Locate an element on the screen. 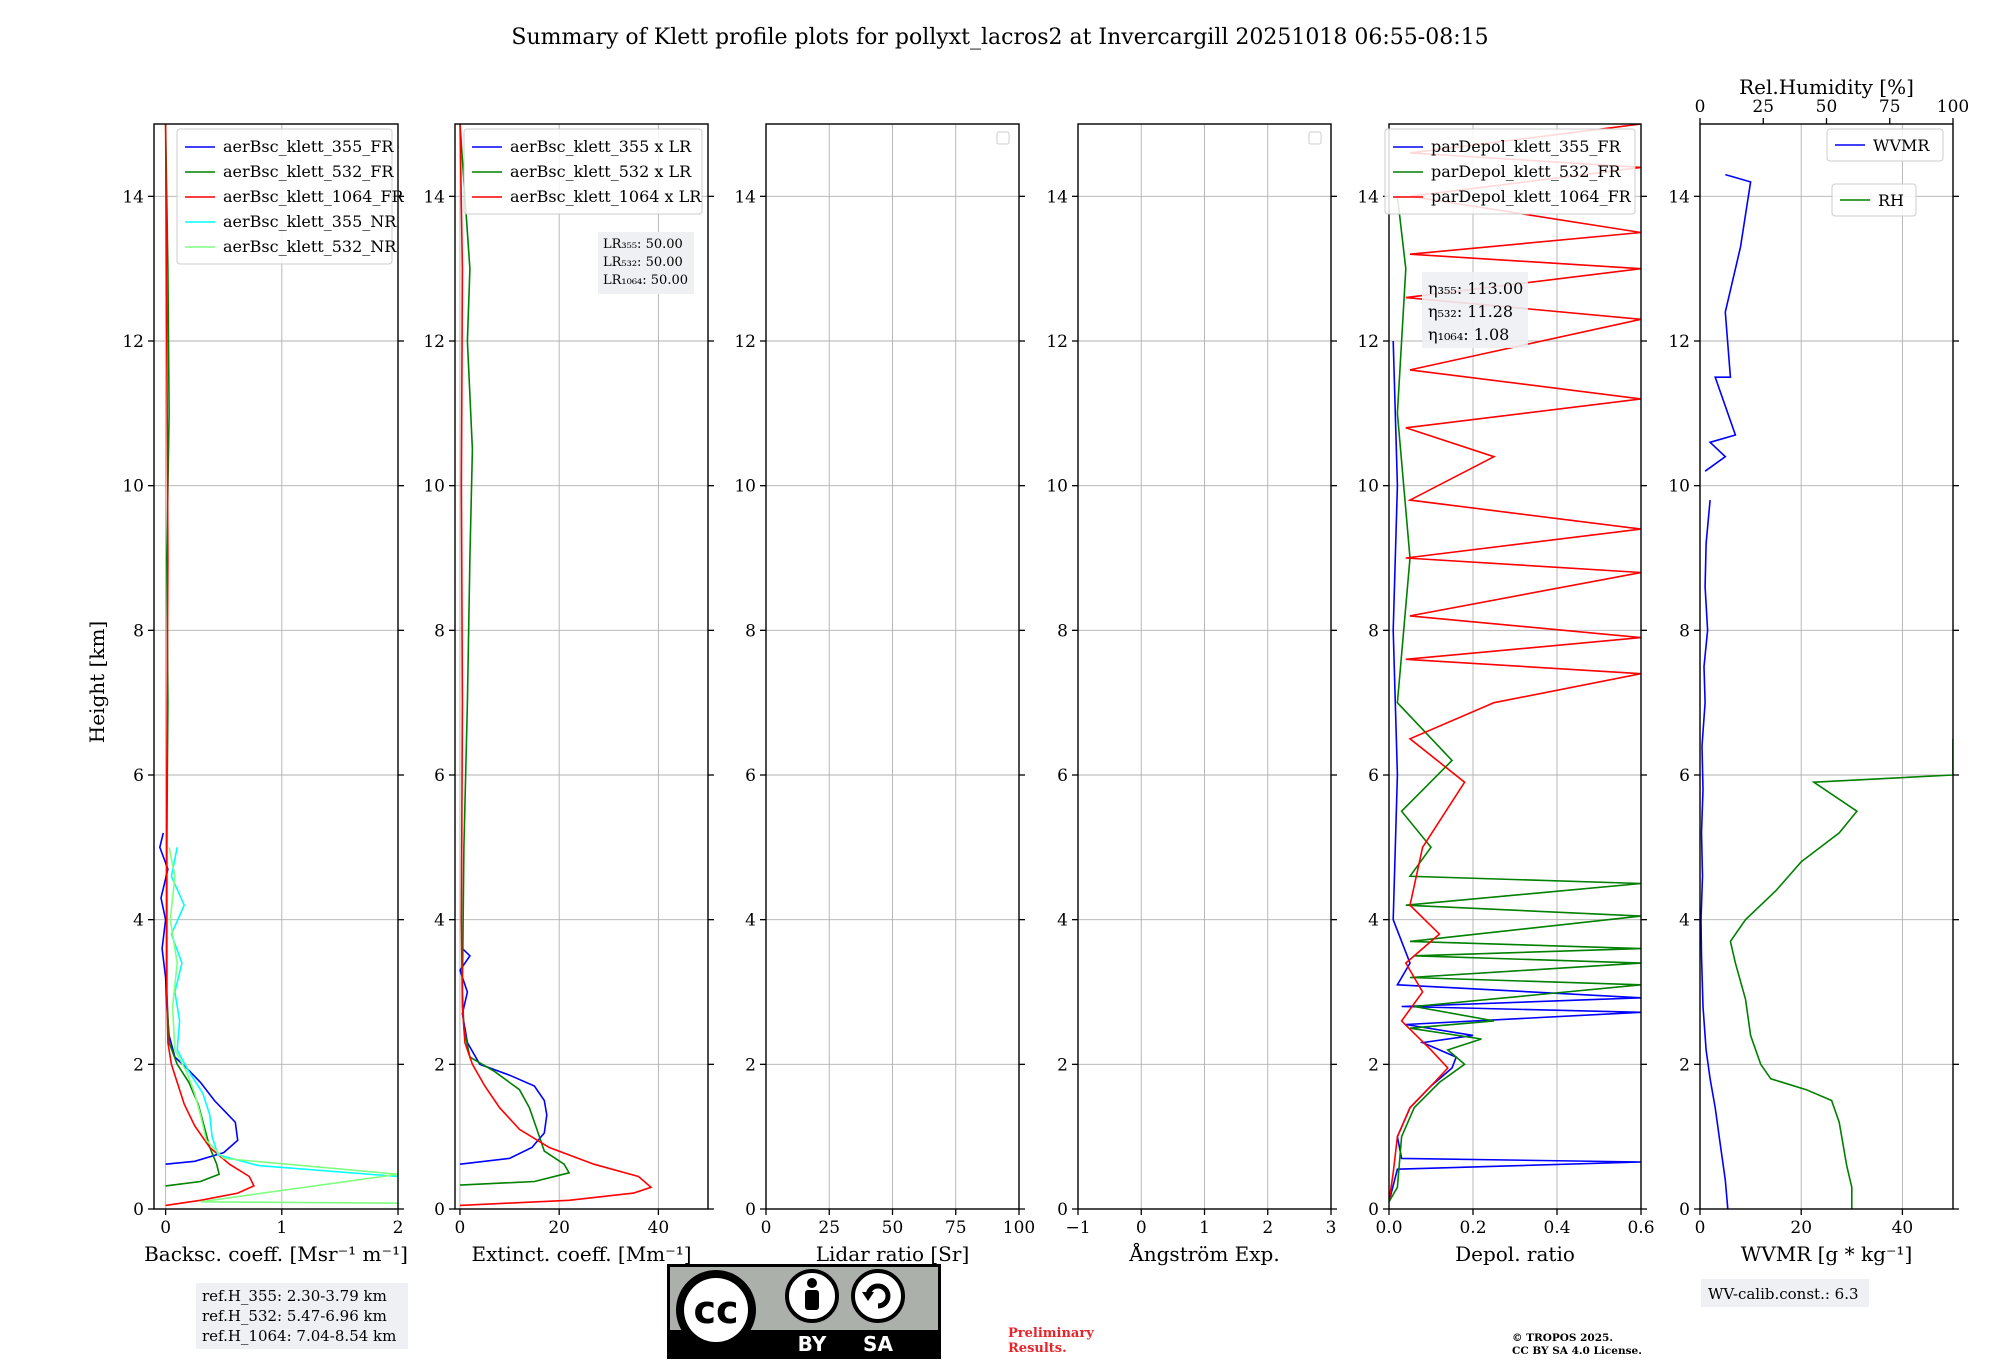 The width and height of the screenshot is (2000, 1360). xtick-label-lr-0: 0 is located at coordinates (766, 1228).